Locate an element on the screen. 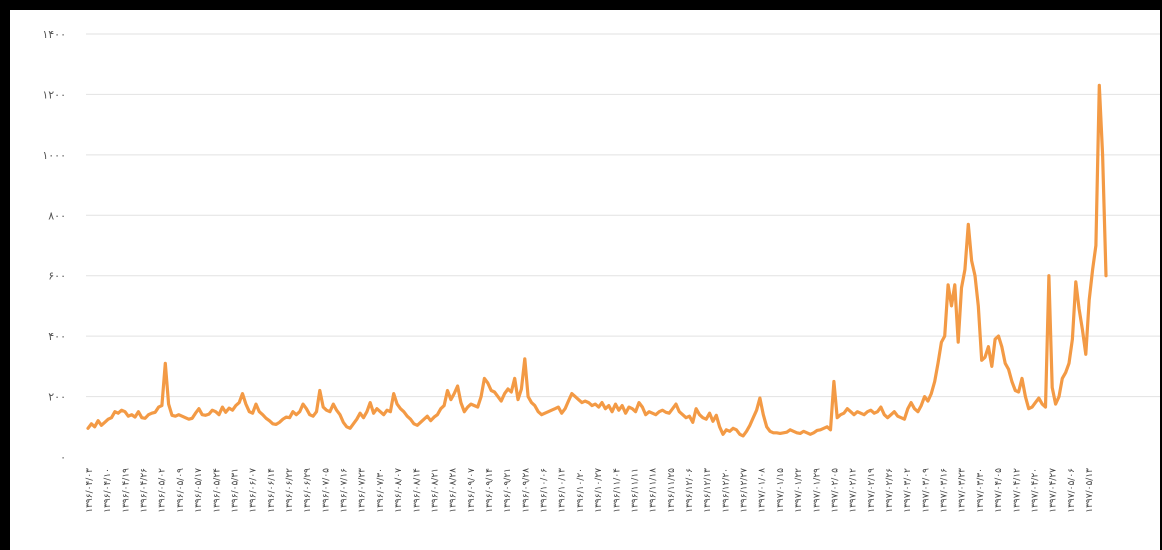  x-tick-label: ۱۳۹۷/۰۳/۰۲ is located at coordinates (908, 490).